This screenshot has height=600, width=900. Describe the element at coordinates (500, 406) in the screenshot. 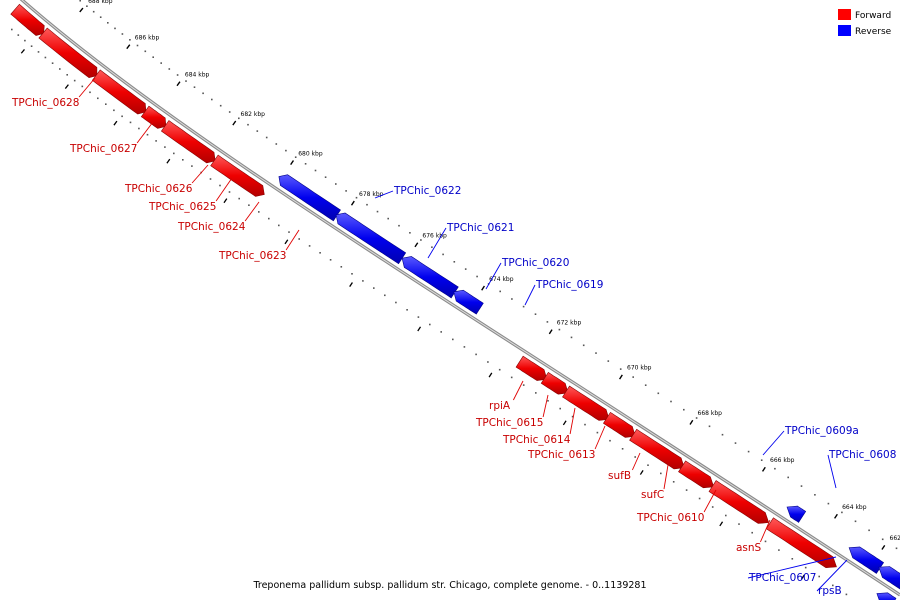

I see `gene-label-text: rpiA` at that location.